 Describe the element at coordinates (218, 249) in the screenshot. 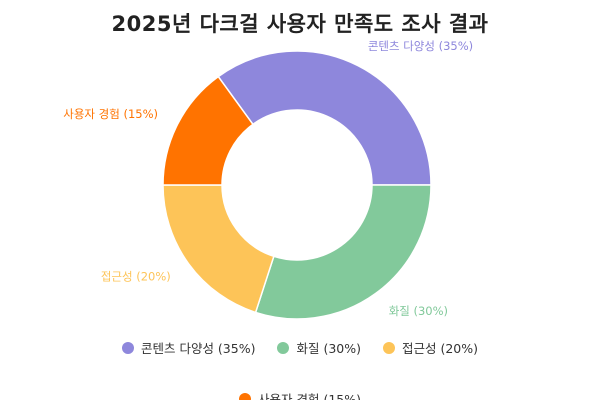

I see `slice-accessibility` at that location.